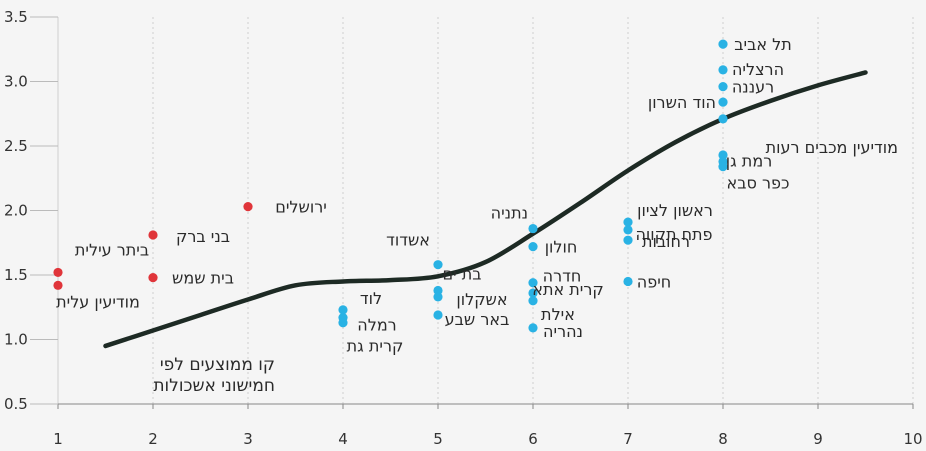  What do you see at coordinates (758, 183) in the screenshot?
I see `point-label: כפר סבא` at bounding box center [758, 183].